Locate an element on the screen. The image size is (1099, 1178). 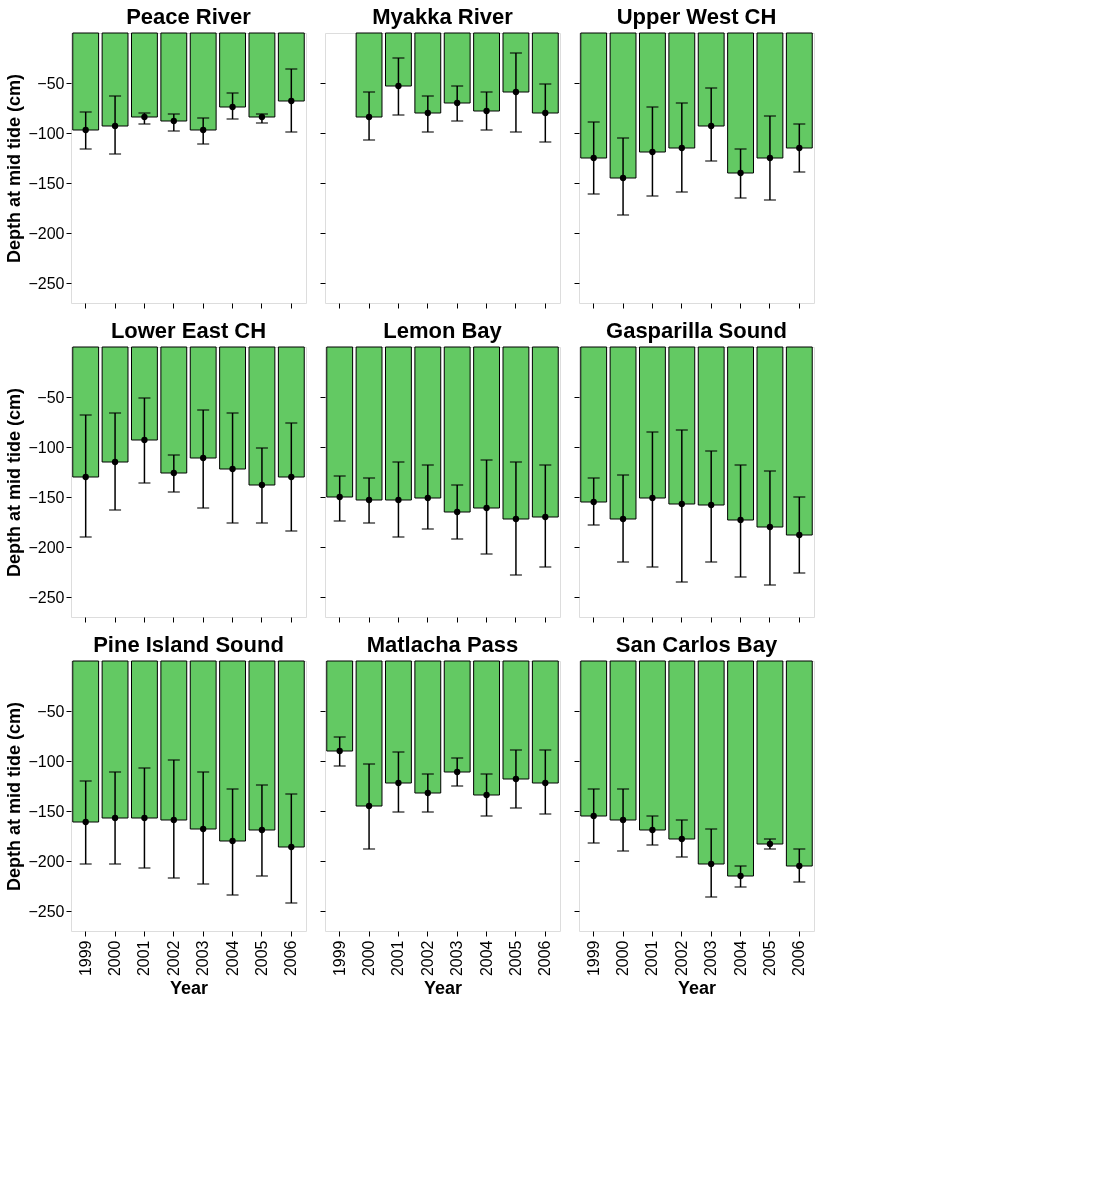
chart-title: Matlacha Pass is located at coordinates (442, 644).